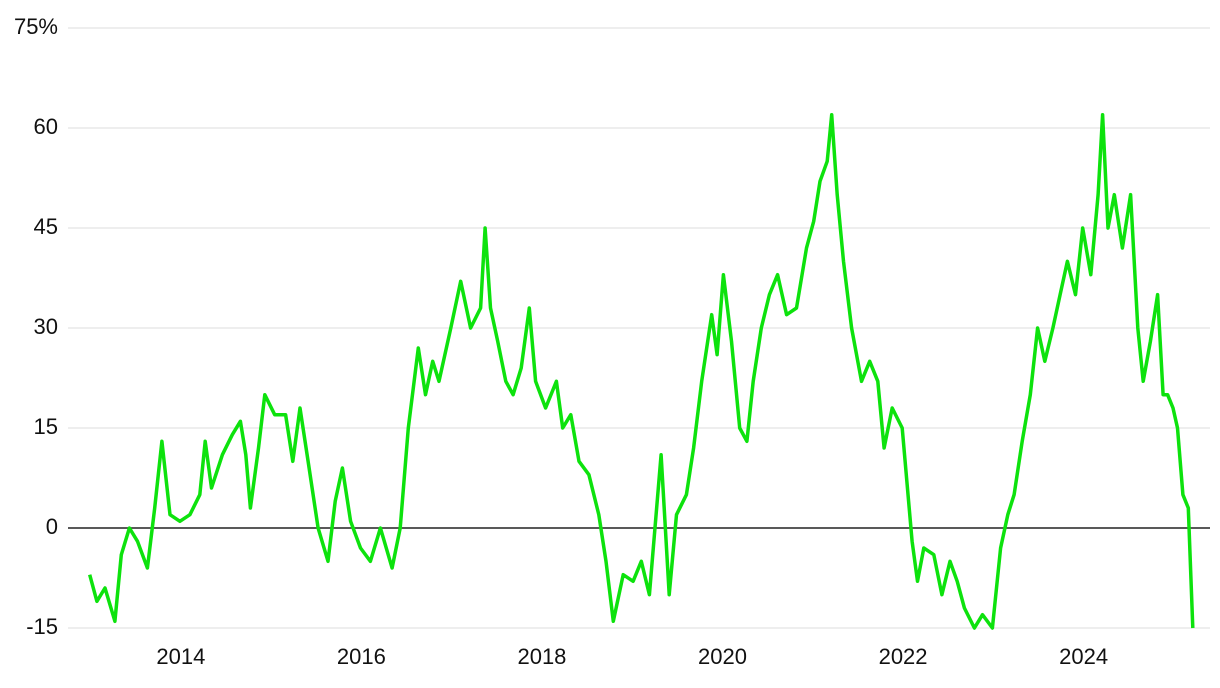 The height and width of the screenshot is (688, 1220). Describe the element at coordinates (46, 326) in the screenshot. I see `y-tick-label: 30` at that location.